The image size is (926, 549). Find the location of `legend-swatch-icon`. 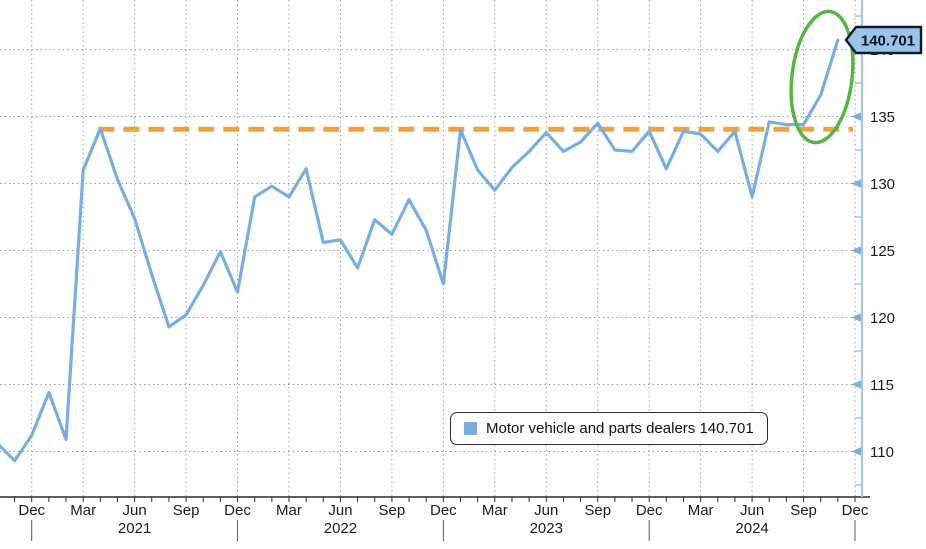

legend-swatch-icon is located at coordinates (470, 428).